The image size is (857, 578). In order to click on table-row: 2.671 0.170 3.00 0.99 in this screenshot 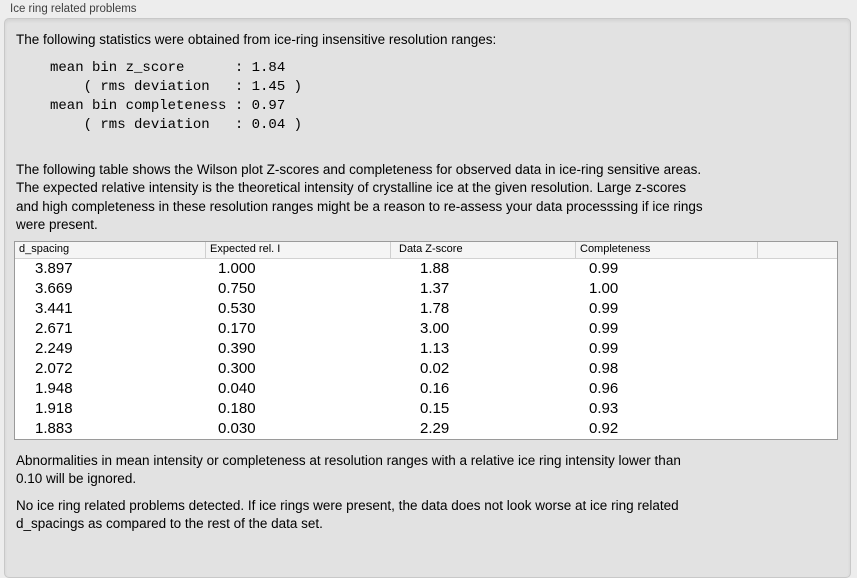, I will do `click(426, 329)`.